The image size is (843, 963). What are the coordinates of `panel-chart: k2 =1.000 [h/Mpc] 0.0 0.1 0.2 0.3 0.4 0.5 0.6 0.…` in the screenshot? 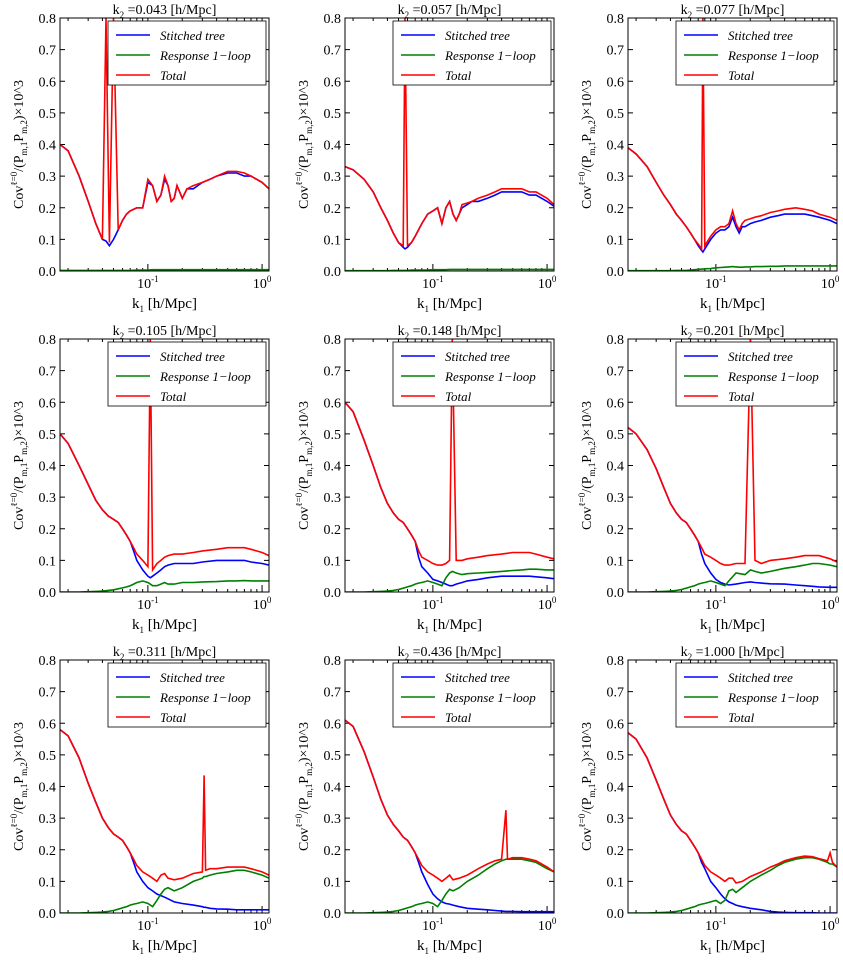 It's located at (708, 800).